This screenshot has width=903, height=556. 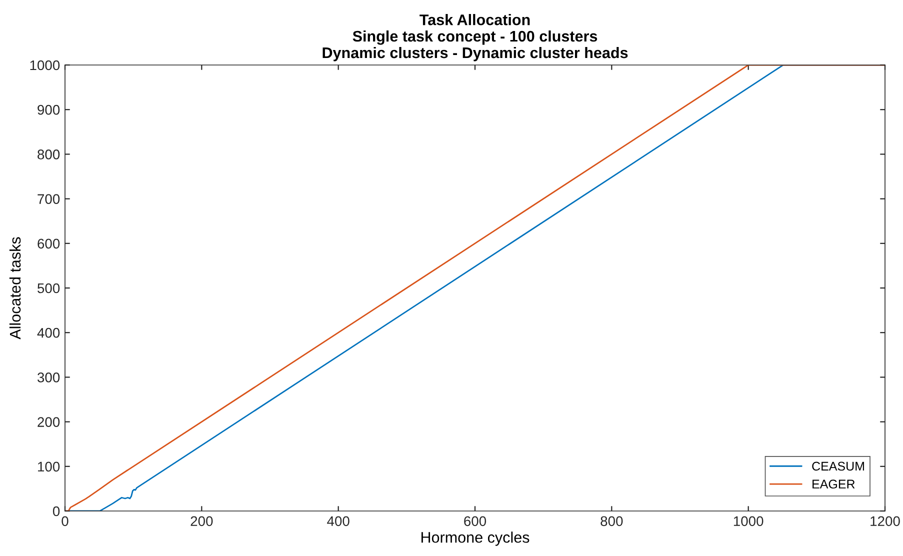 I want to click on y-tick-label: 1000, so click(x=45, y=65).